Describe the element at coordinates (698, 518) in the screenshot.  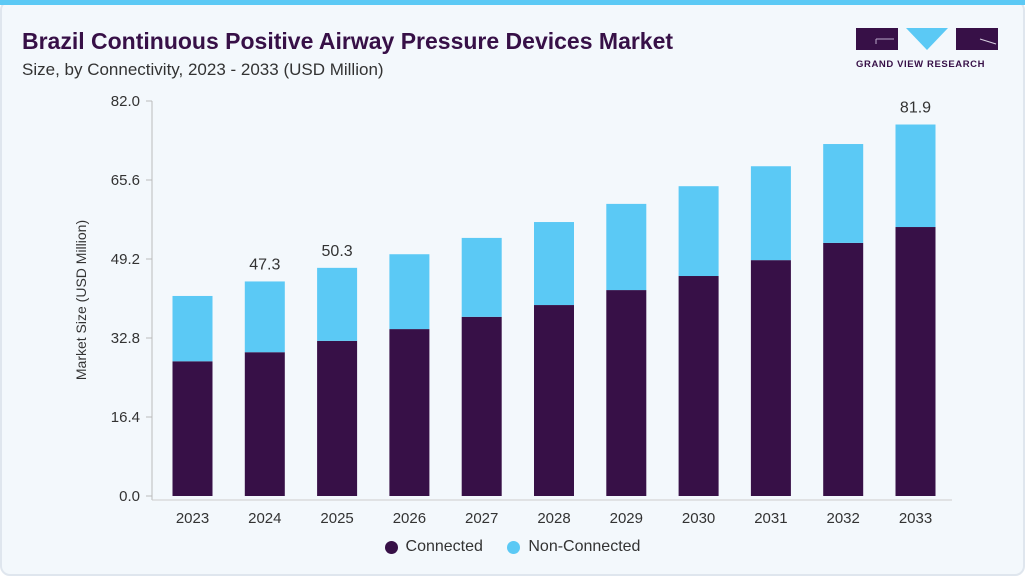
I see `x-tick-label: 2030` at that location.